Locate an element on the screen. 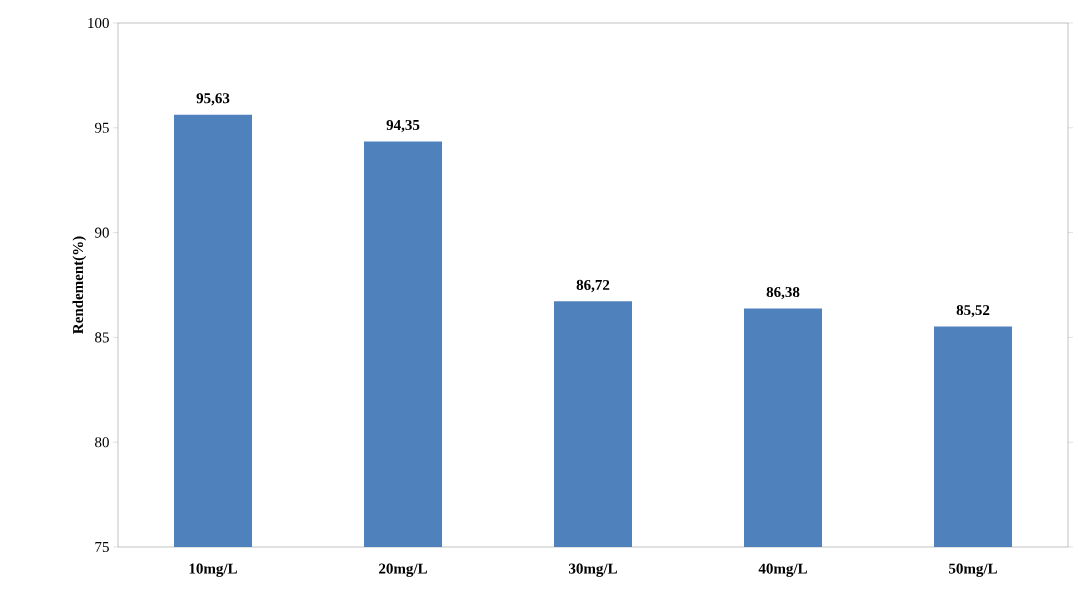  data-label: 94,35 is located at coordinates (403, 126).